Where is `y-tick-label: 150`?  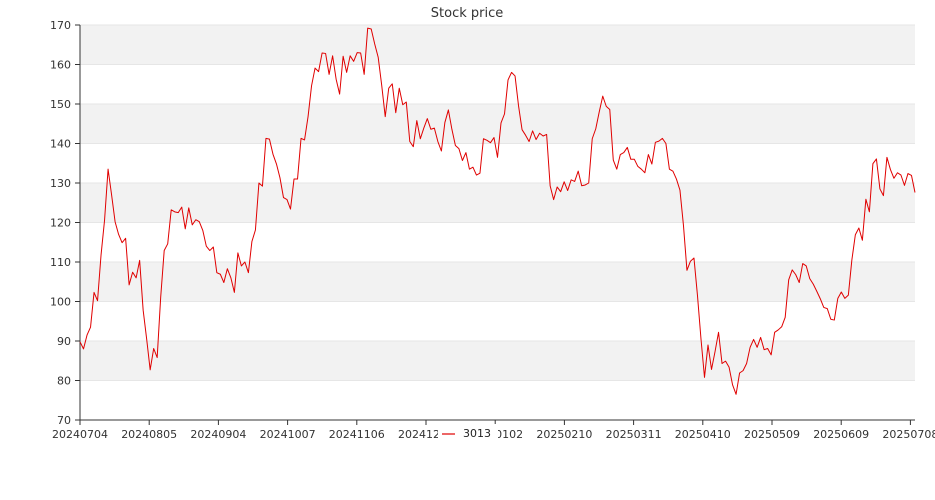 y-tick-label: 150 is located at coordinates (60, 104).